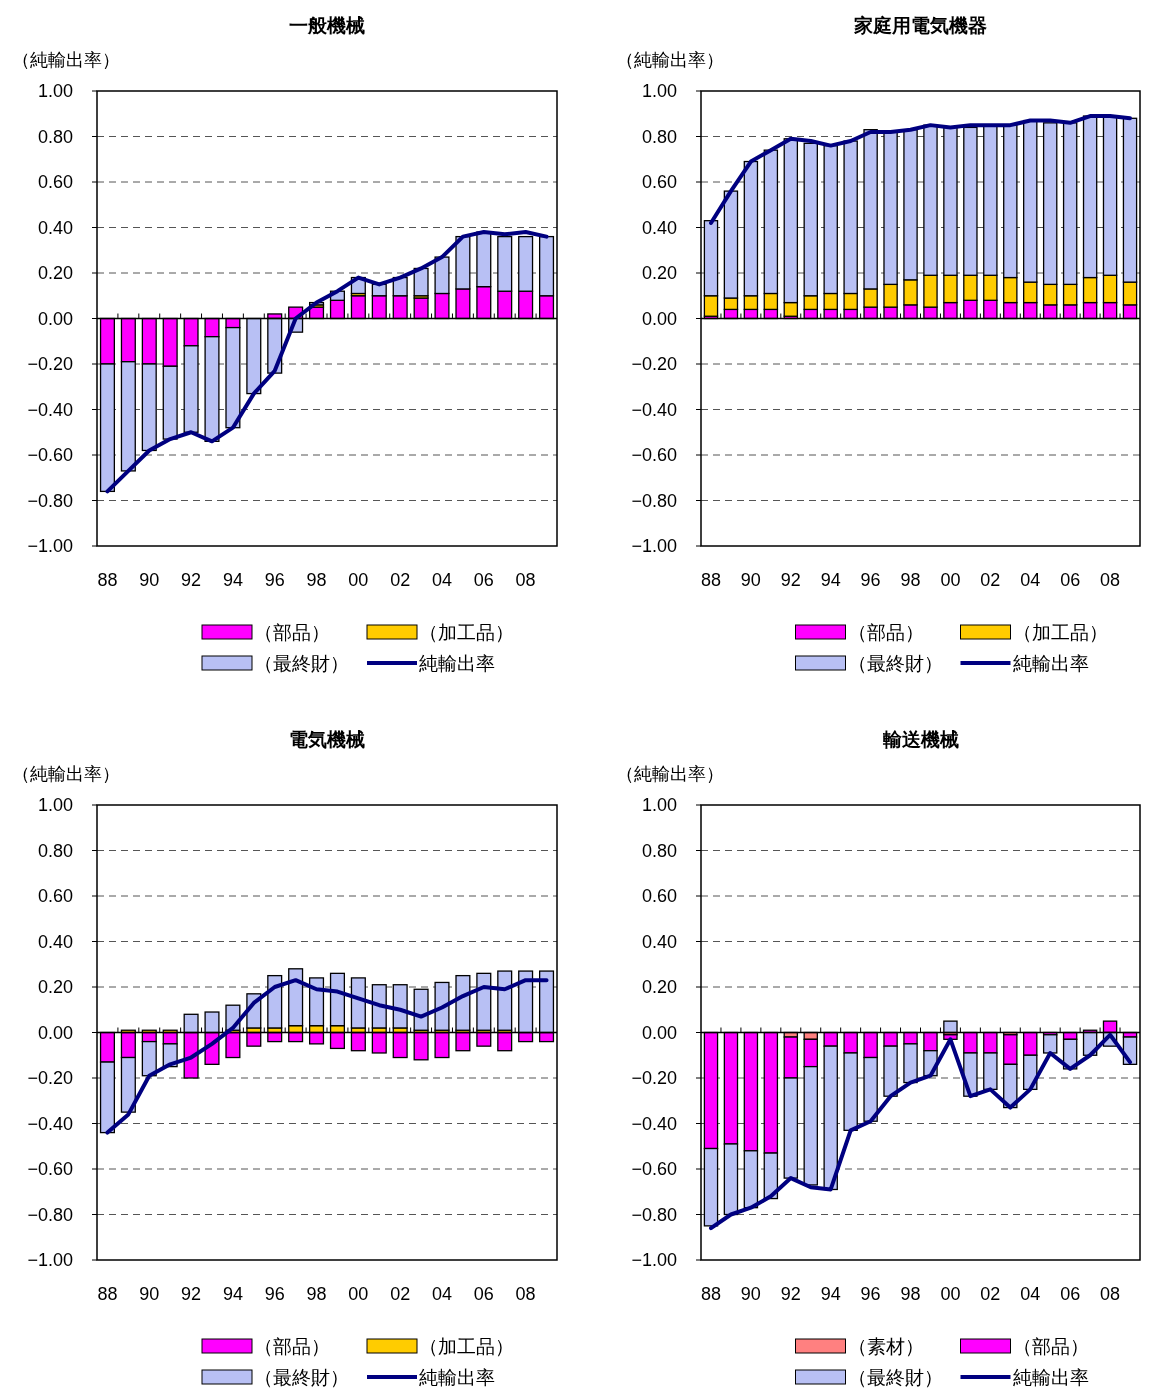 The height and width of the screenshot is (1389, 1154). What do you see at coordinates (885, 1346) in the screenshot?
I see `legend-label: （素材）` at bounding box center [885, 1346].